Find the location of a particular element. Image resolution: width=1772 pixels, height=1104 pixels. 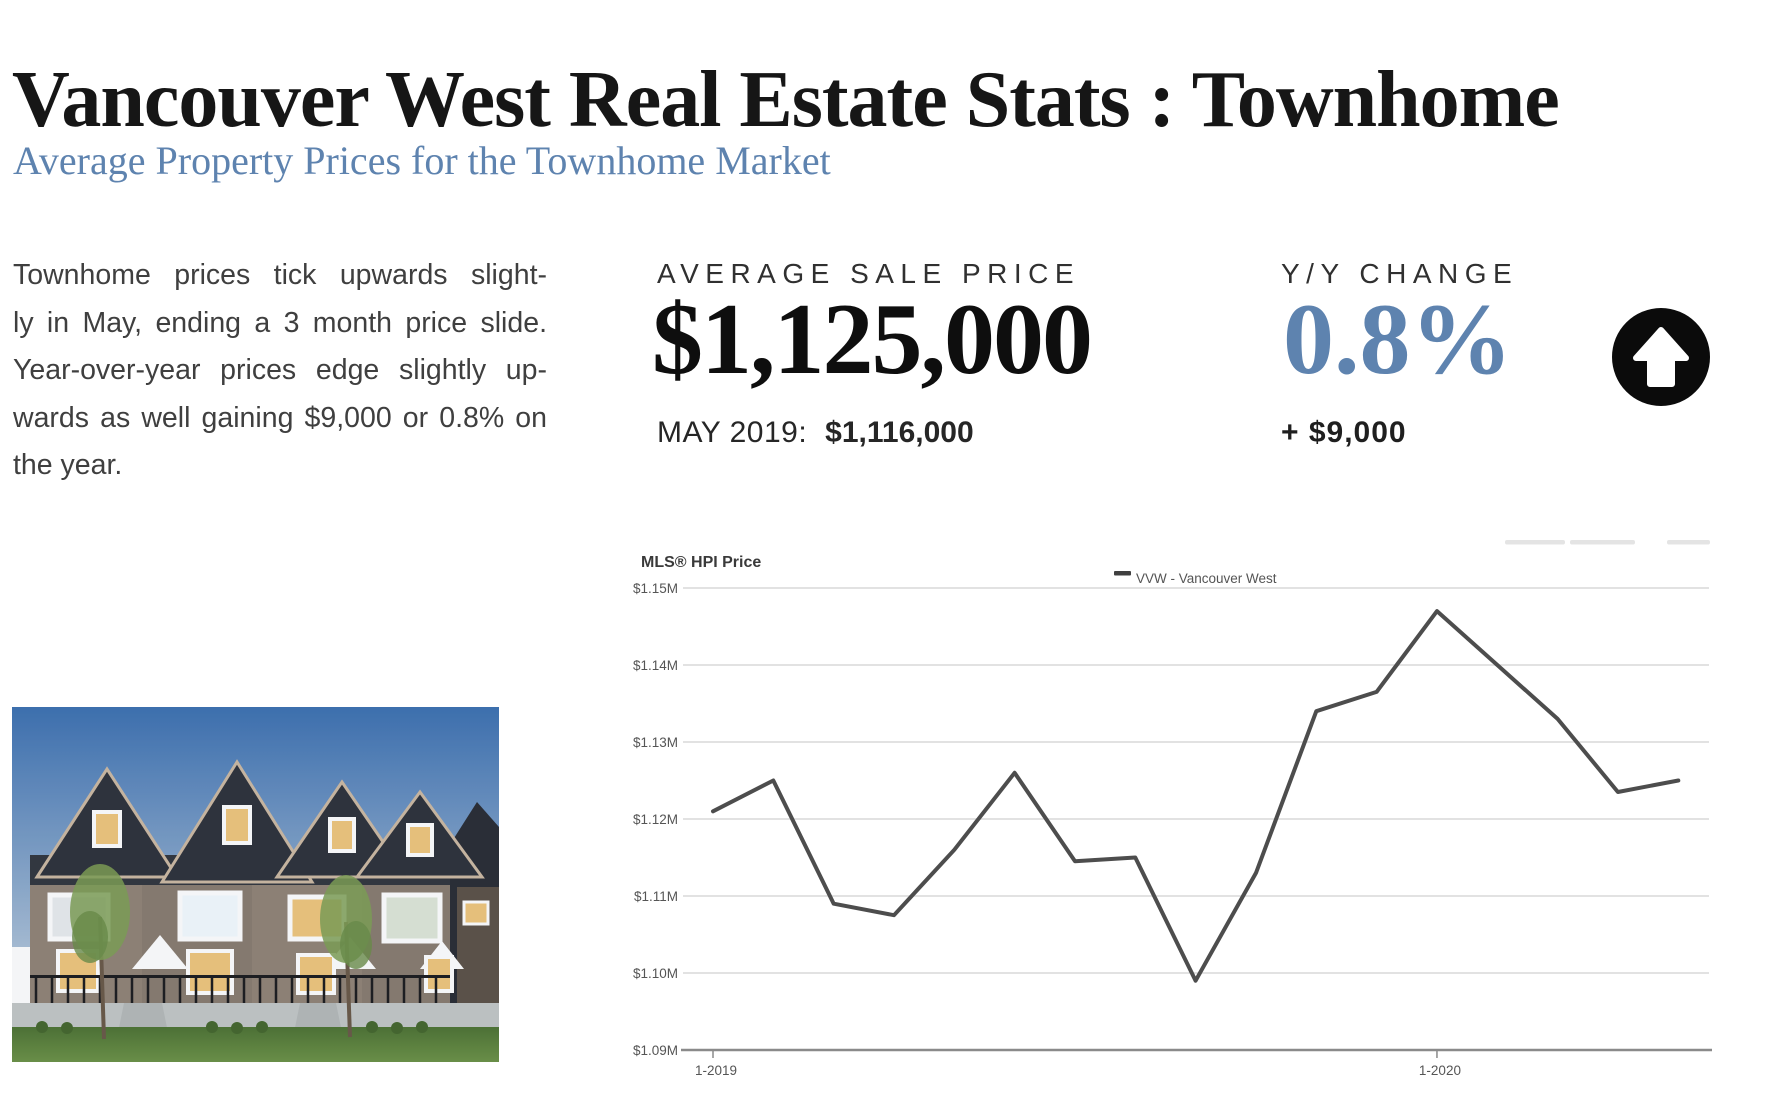

yoy-change-value: 0.8% is located at coordinates (1398, 339).